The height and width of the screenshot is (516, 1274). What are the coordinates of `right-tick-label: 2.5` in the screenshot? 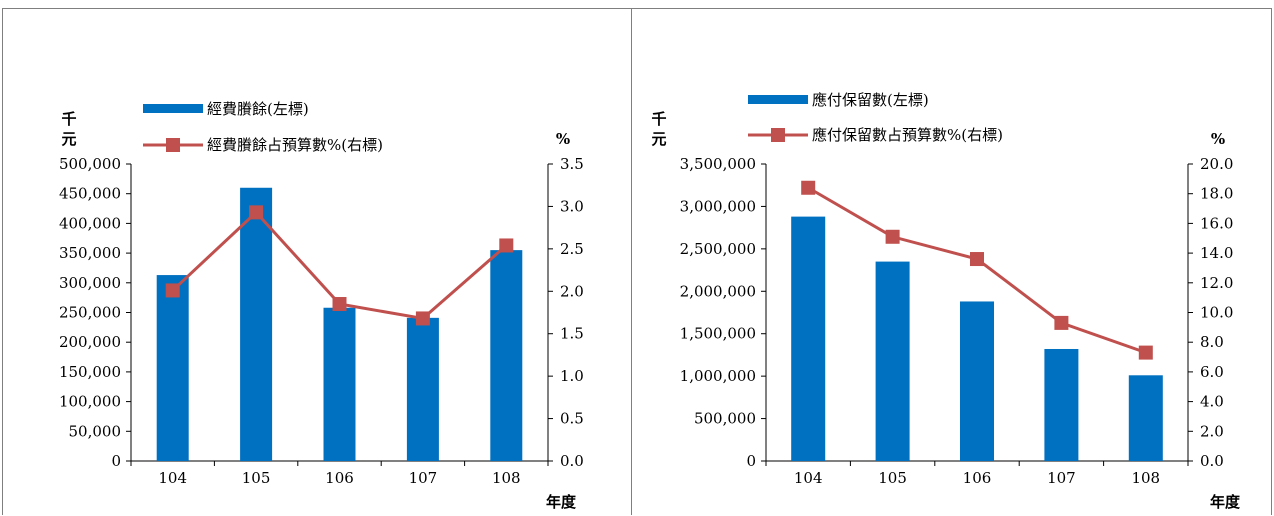 It's located at (572, 249).